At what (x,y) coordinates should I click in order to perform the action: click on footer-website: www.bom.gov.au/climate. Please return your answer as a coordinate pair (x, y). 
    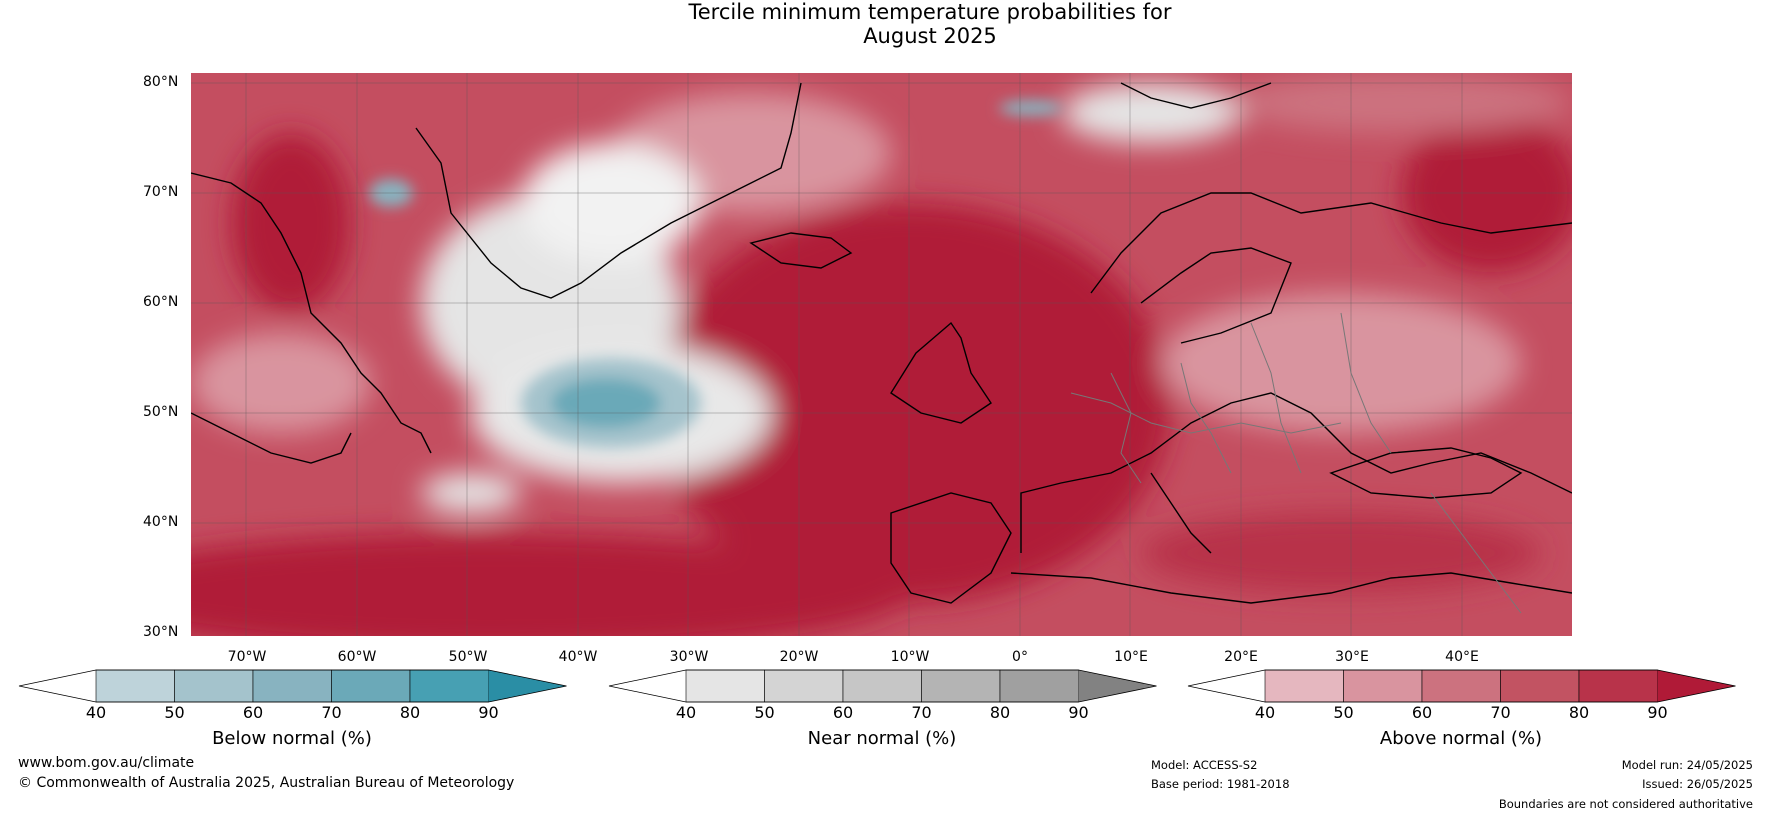
    Looking at the image, I should click on (106, 763).